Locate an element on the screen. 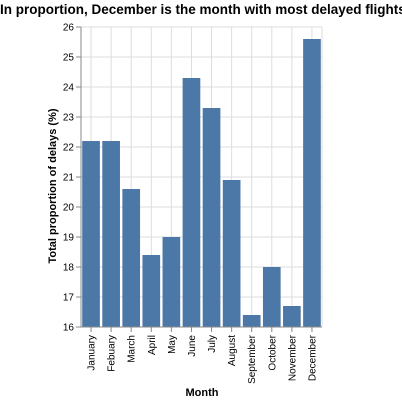 Image resolution: width=402 pixels, height=403 pixels. y-tick-label: 21 is located at coordinates (69, 178).